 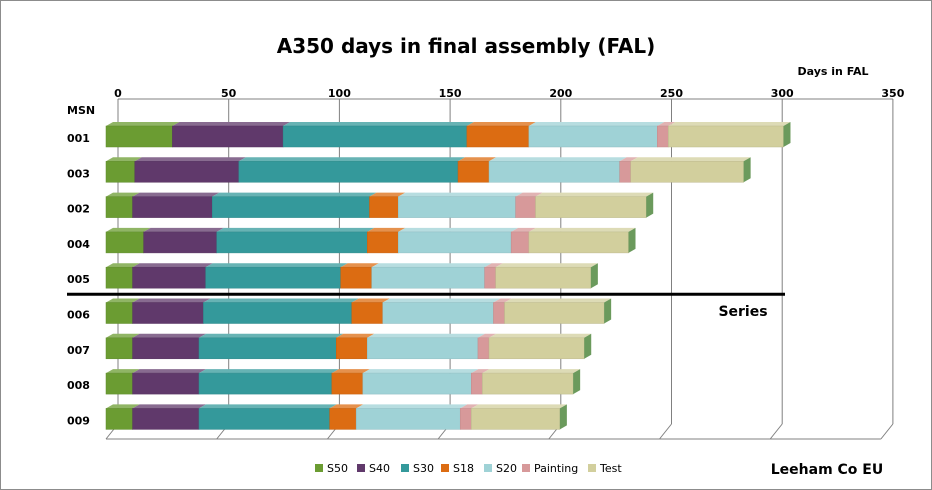 I want to click on legend-swatch-s30, so click(x=405, y=468).